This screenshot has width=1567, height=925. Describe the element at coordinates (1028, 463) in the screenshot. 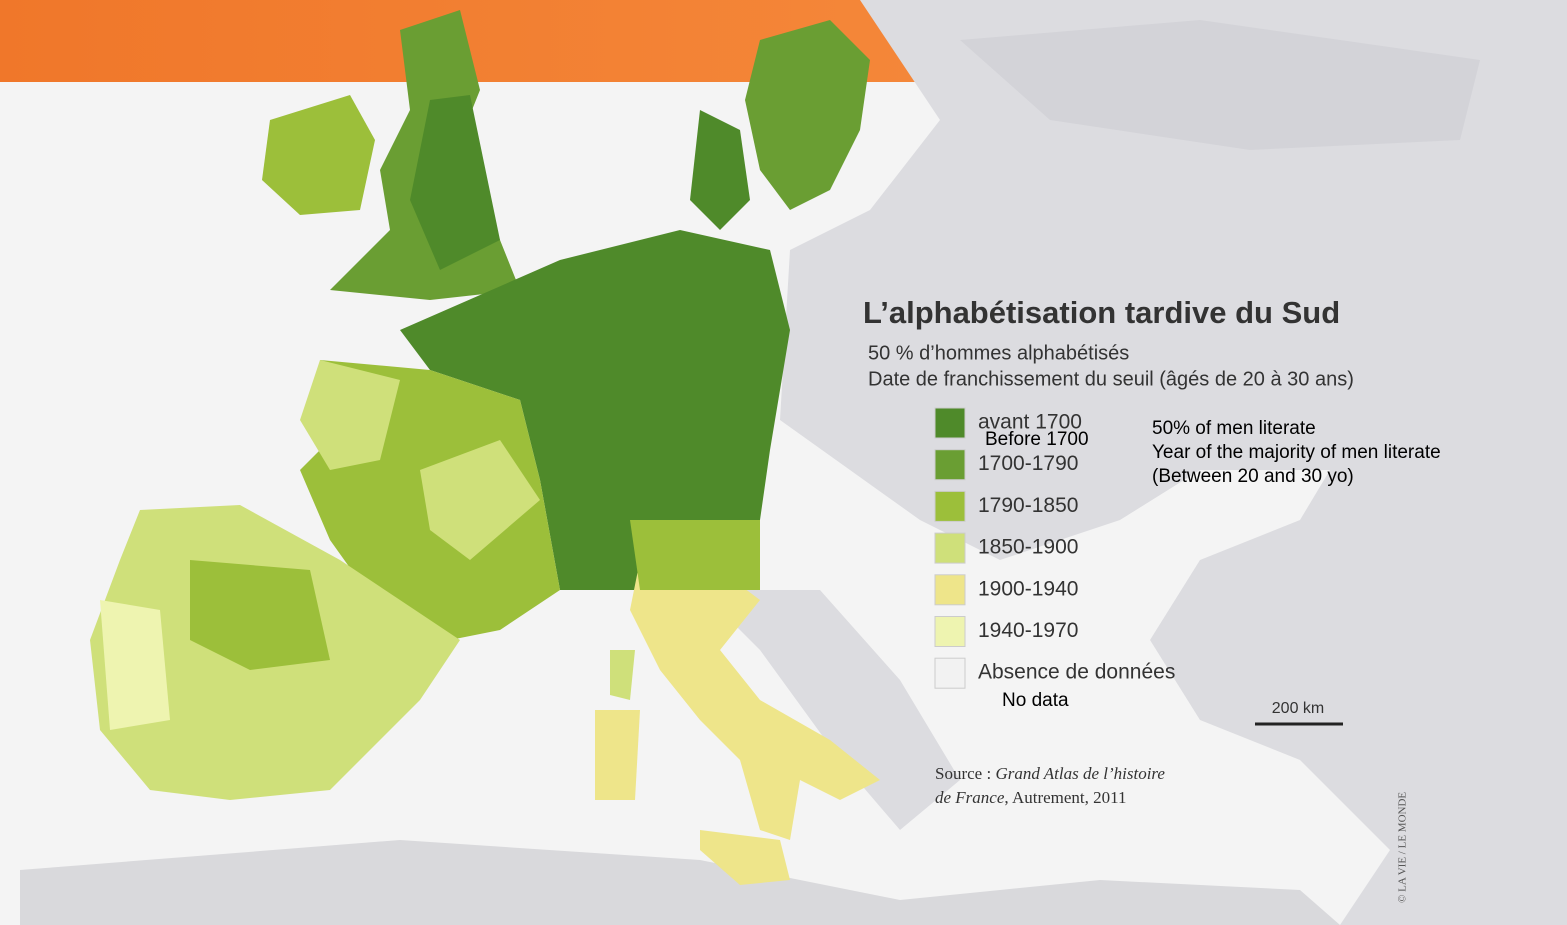

I see `legend-label: 1700-1790` at that location.